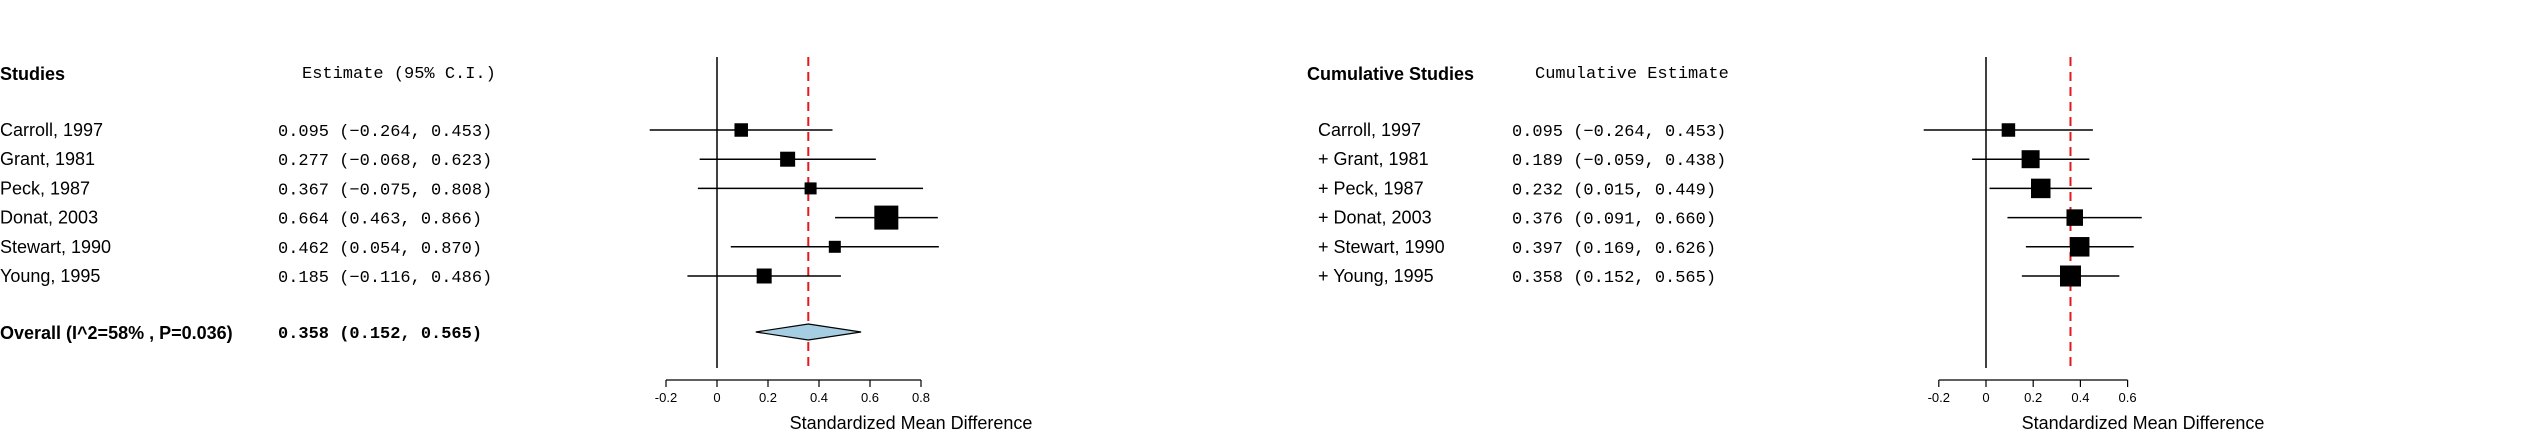 The width and height of the screenshot is (2533, 432). Describe the element at coordinates (1614, 190) in the screenshot. I see `study-estimate-text: 0.232 (0.015, 0.449)` at that location.